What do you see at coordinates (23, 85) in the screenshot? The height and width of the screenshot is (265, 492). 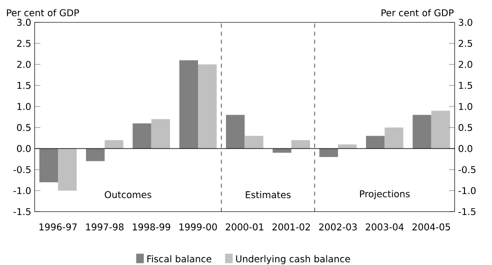 I see `y-tick-label: 1.5` at bounding box center [23, 85].